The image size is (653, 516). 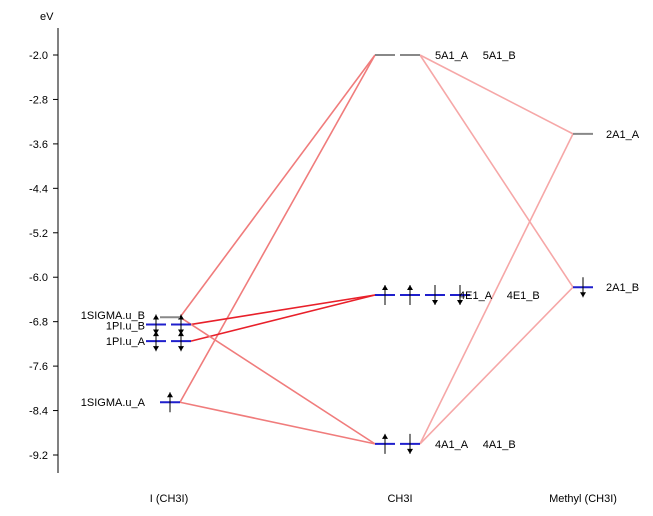 What do you see at coordinates (38, 278) in the screenshot?
I see `y-tick-label: -6.0` at bounding box center [38, 278].